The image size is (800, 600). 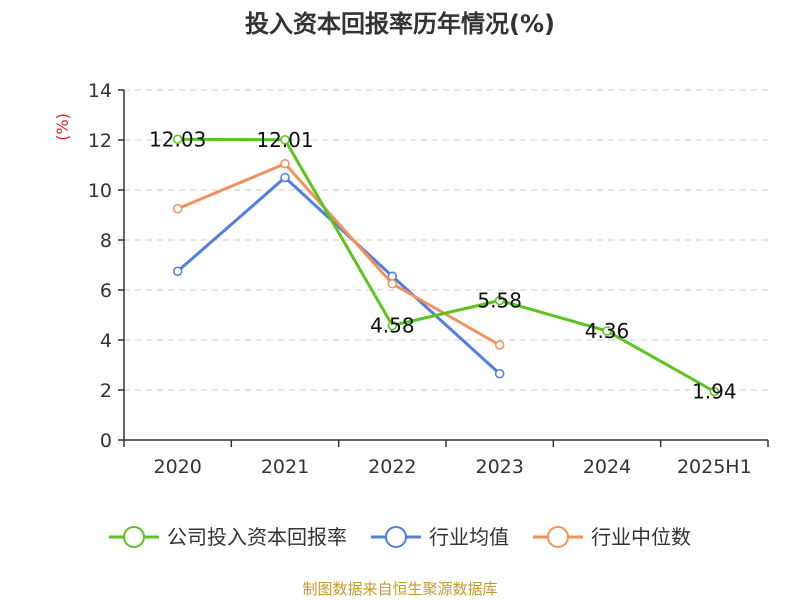 What do you see at coordinates (257, 537) in the screenshot?
I see `legend-label: 公司投入资本回报率` at bounding box center [257, 537].